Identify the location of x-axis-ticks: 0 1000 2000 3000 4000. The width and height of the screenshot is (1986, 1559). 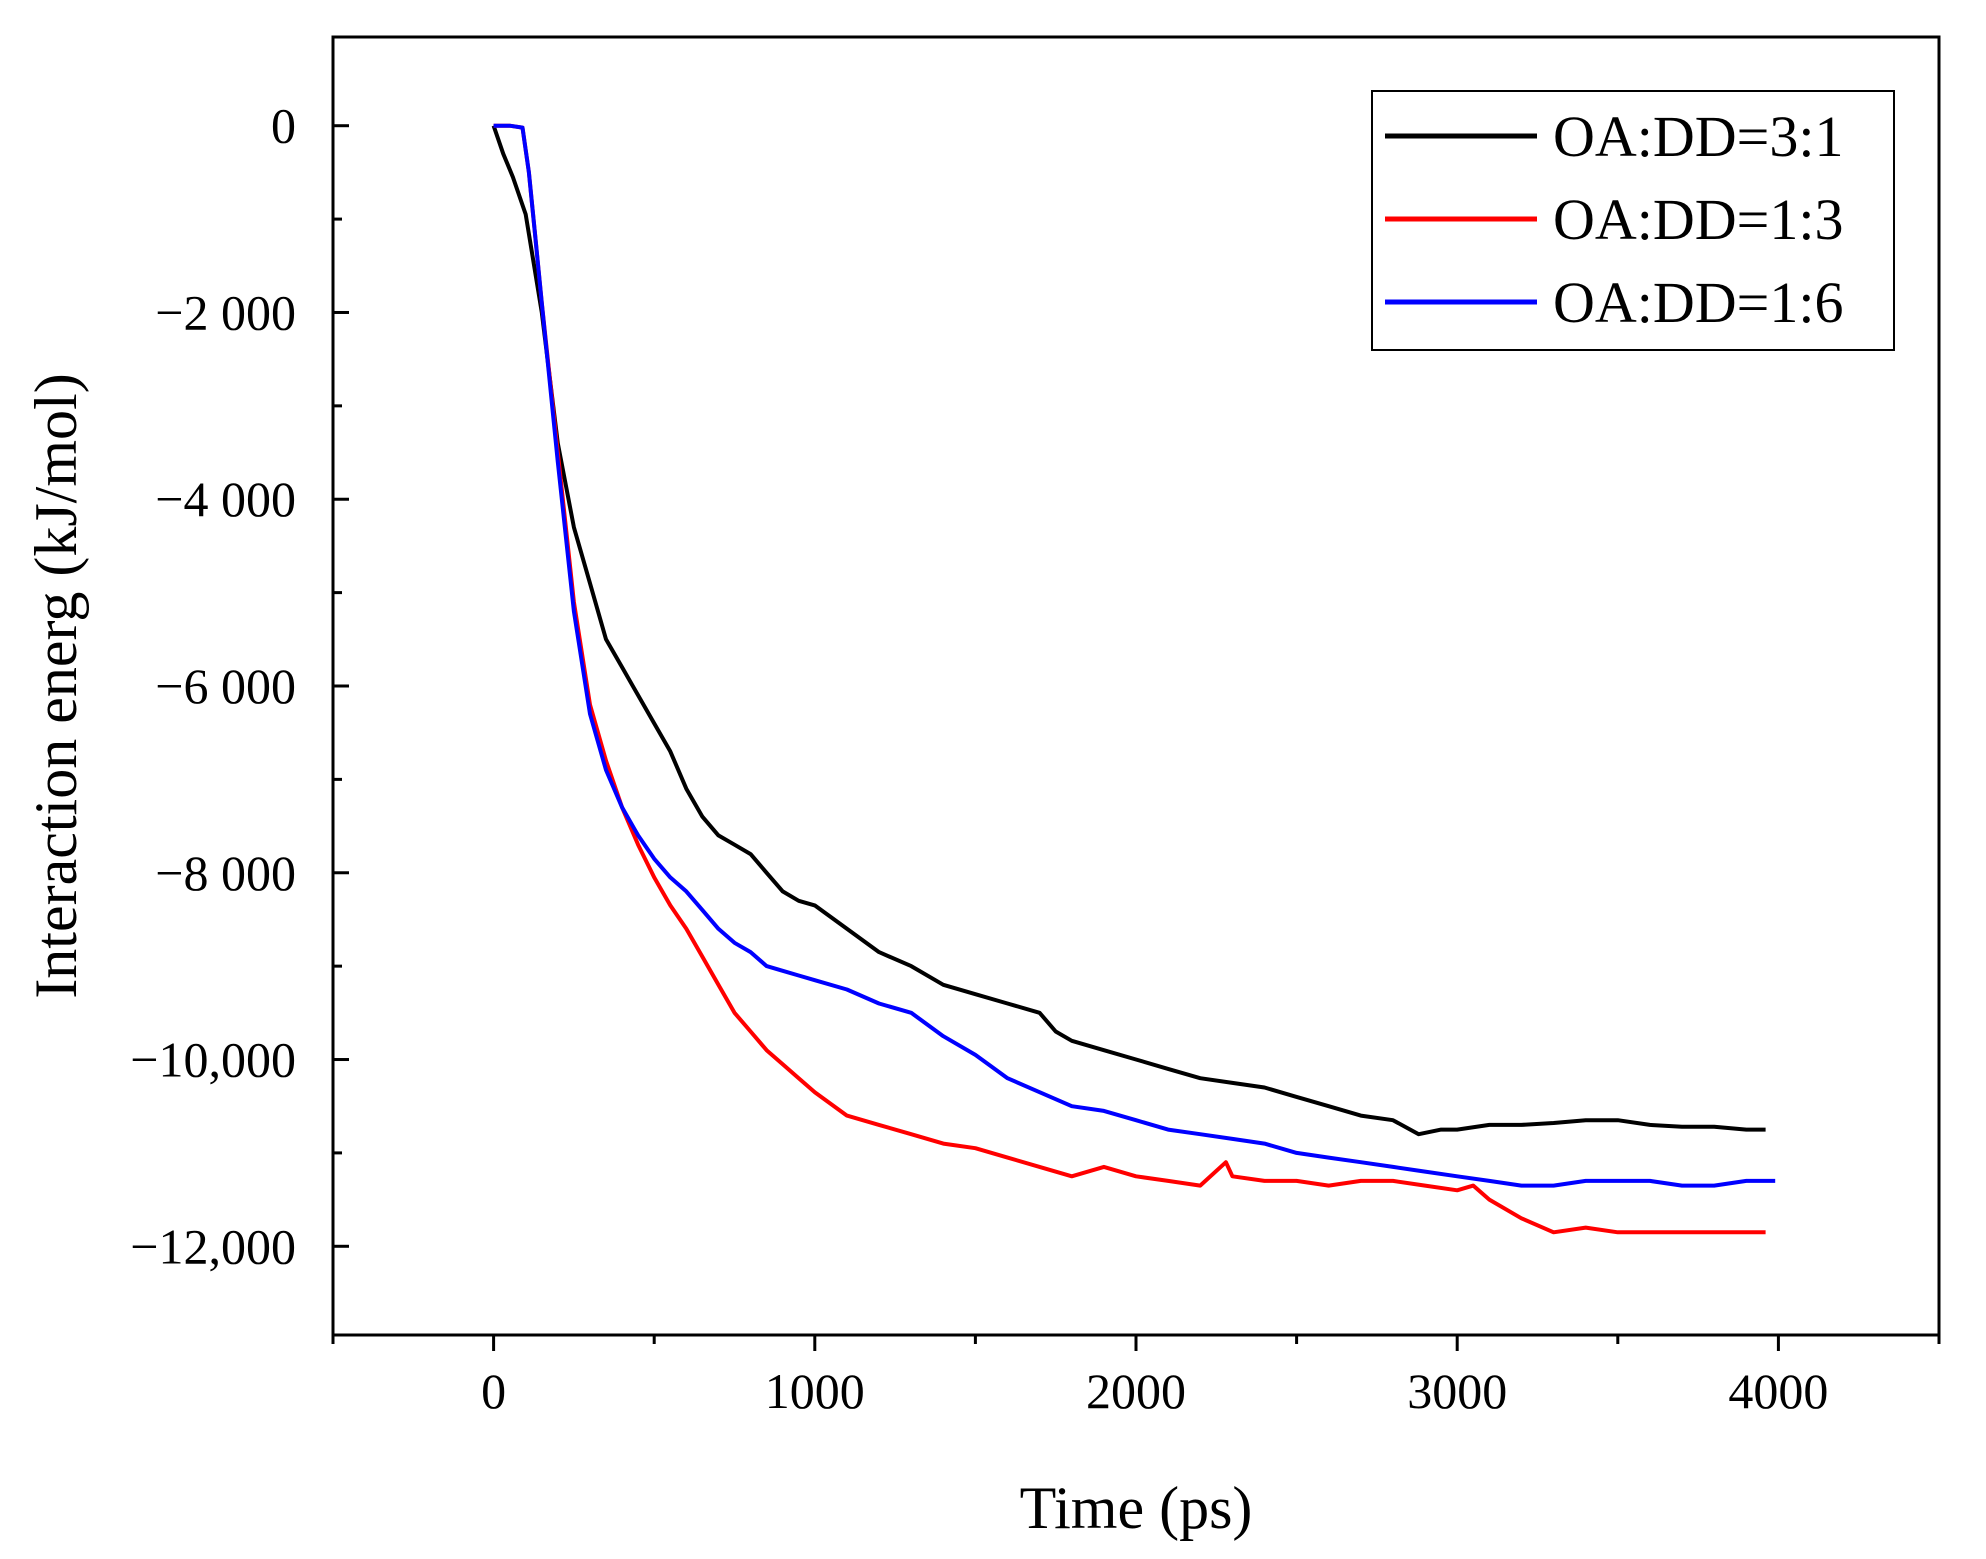
(1136, 1377).